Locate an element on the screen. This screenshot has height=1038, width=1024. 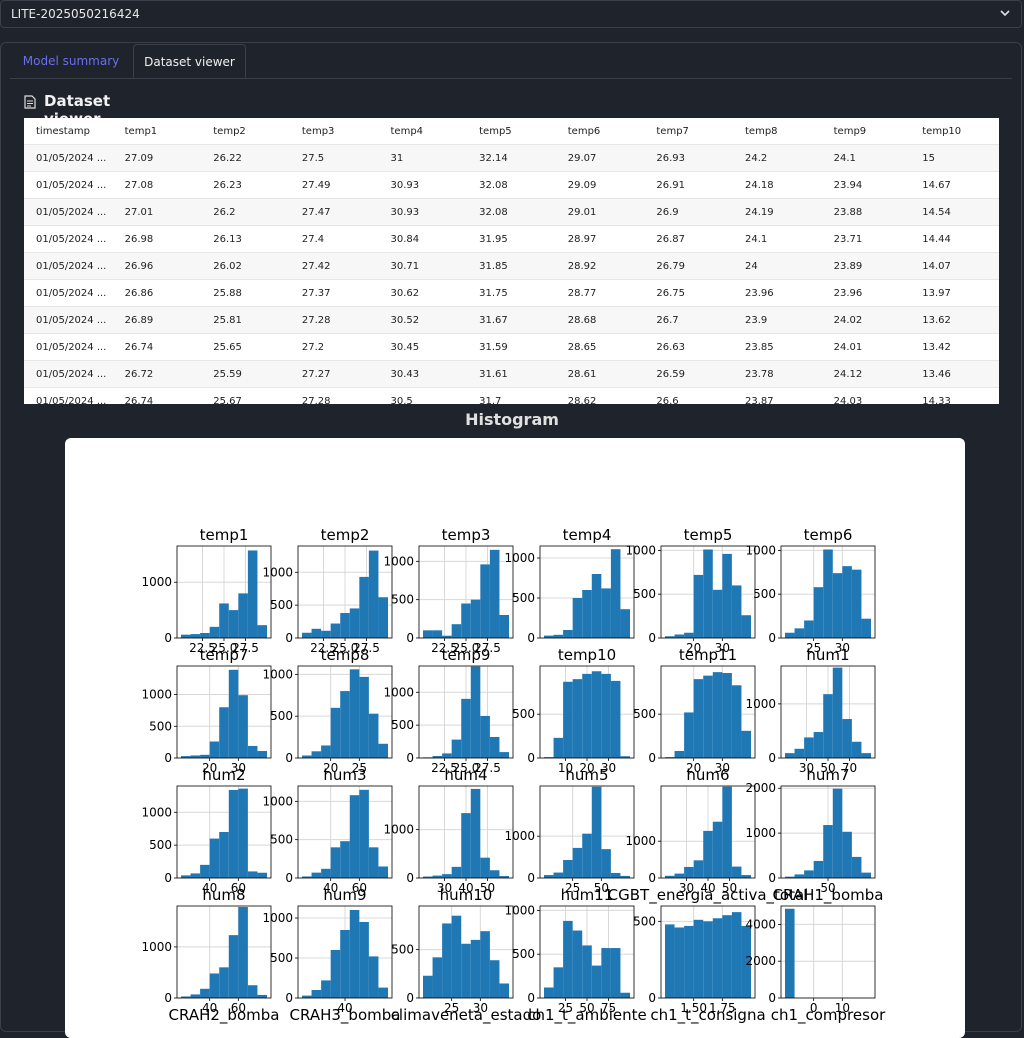
table-cell: 26.02 is located at coordinates (245, 266).